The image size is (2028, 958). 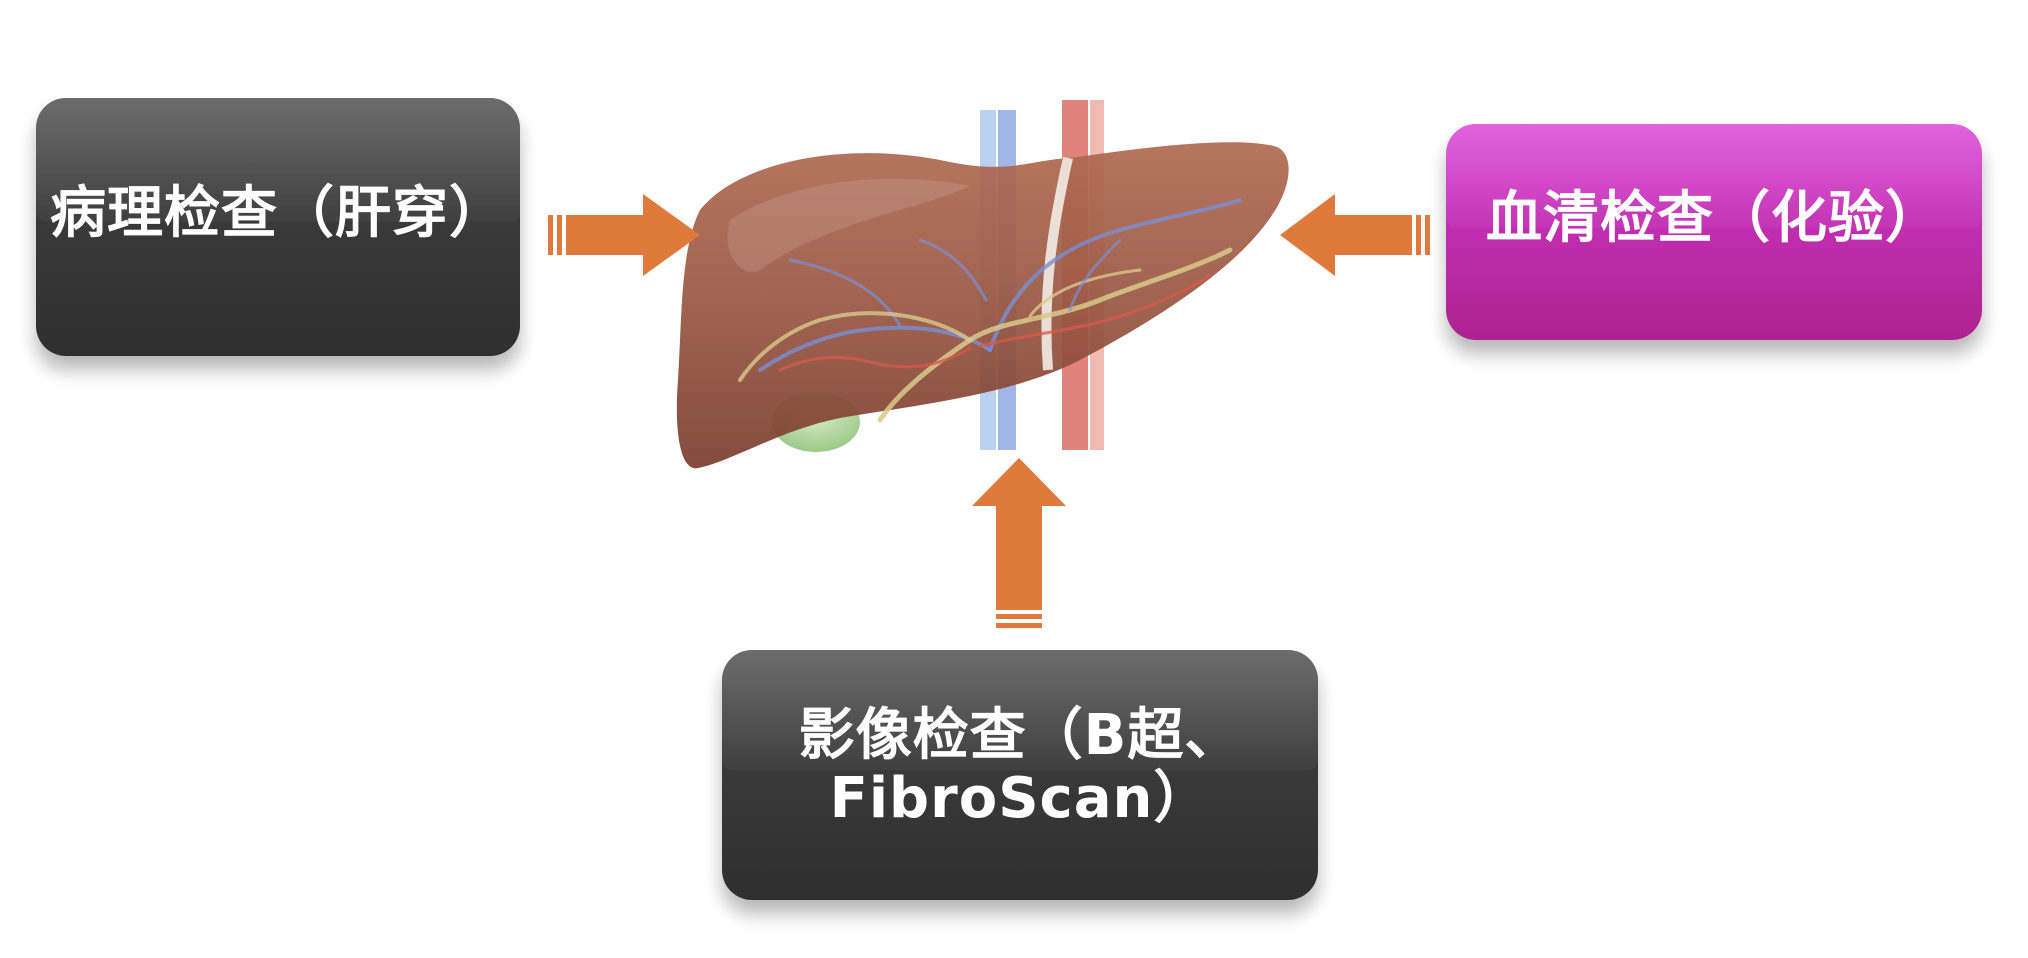 What do you see at coordinates (982, 284) in the screenshot?
I see `liver-illustration` at bounding box center [982, 284].